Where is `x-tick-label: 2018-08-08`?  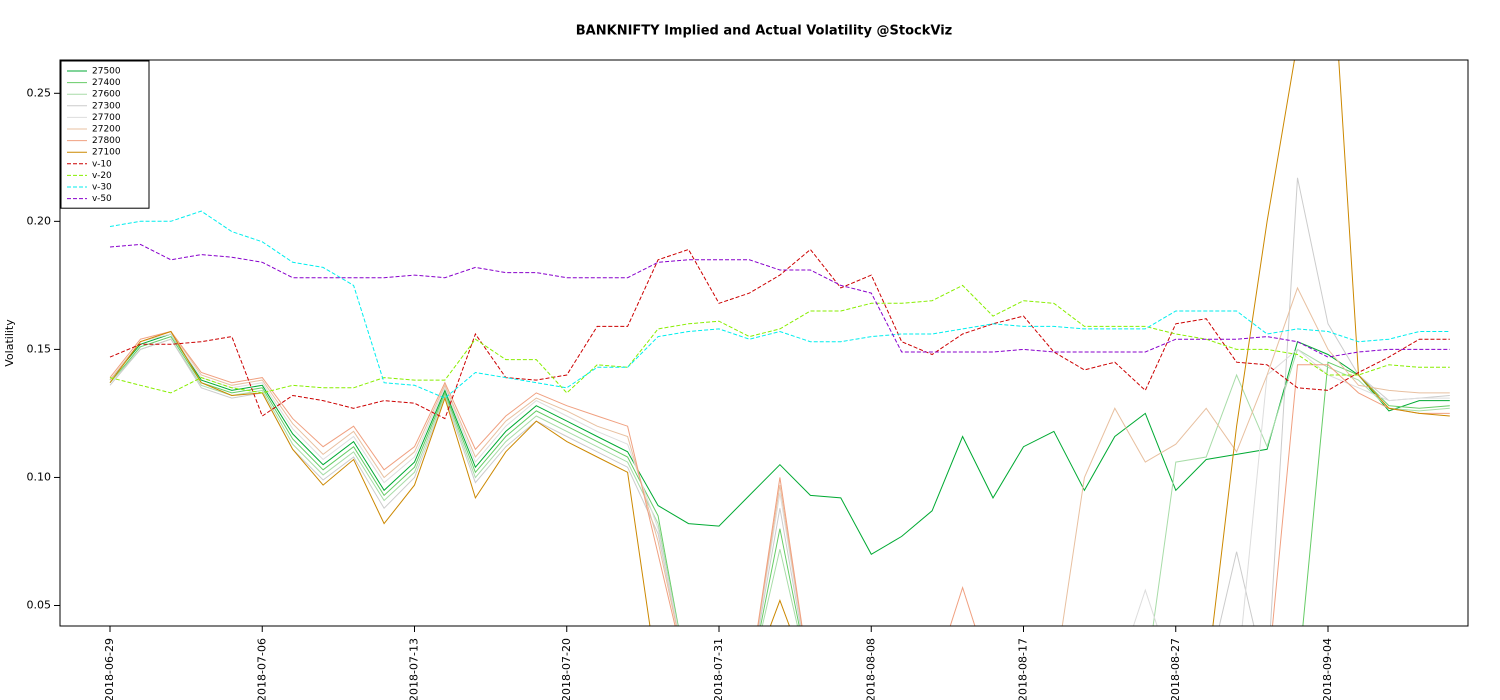 x-tick-label: 2018-08-08 is located at coordinates (870, 669).